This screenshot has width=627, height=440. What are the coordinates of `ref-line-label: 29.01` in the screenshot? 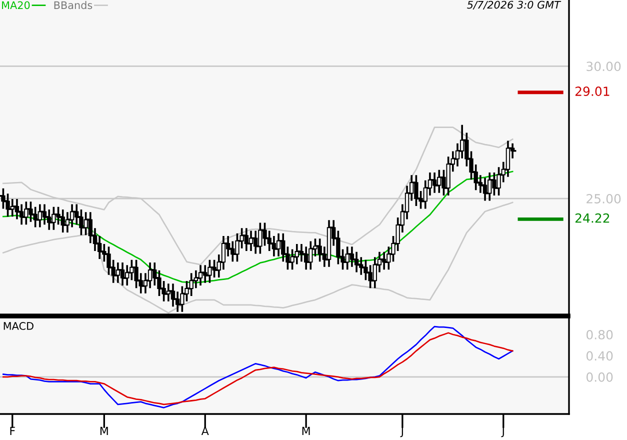 It's located at (592, 91).